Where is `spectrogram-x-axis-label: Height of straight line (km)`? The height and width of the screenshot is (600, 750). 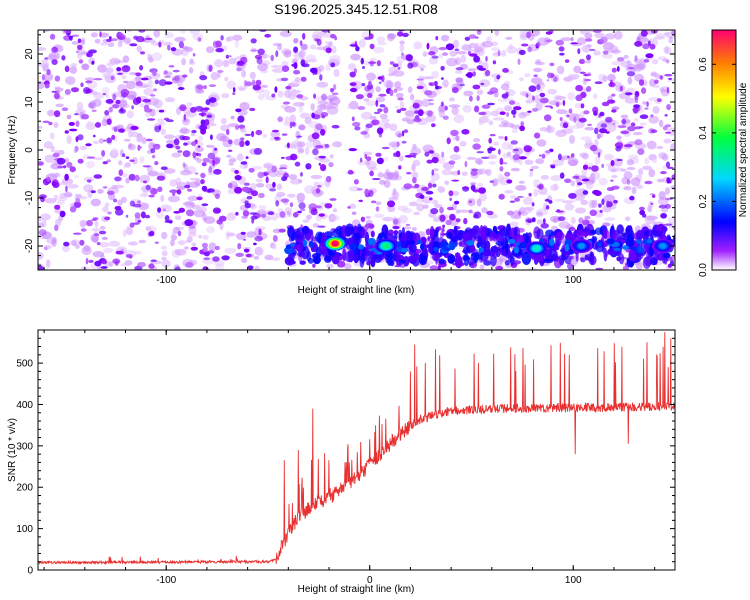
spectrogram-x-axis-label: Height of straight line (km) is located at coordinates (356, 290).